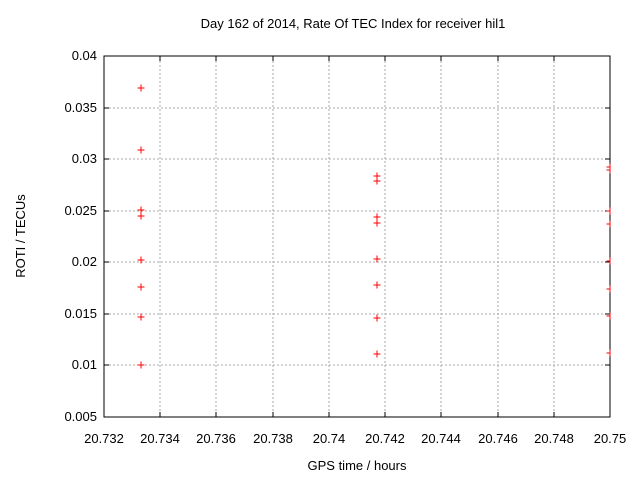 This screenshot has height=480, width=640. Describe the element at coordinates (80, 107) in the screenshot. I see `y-tick-label: 0.035` at that location.